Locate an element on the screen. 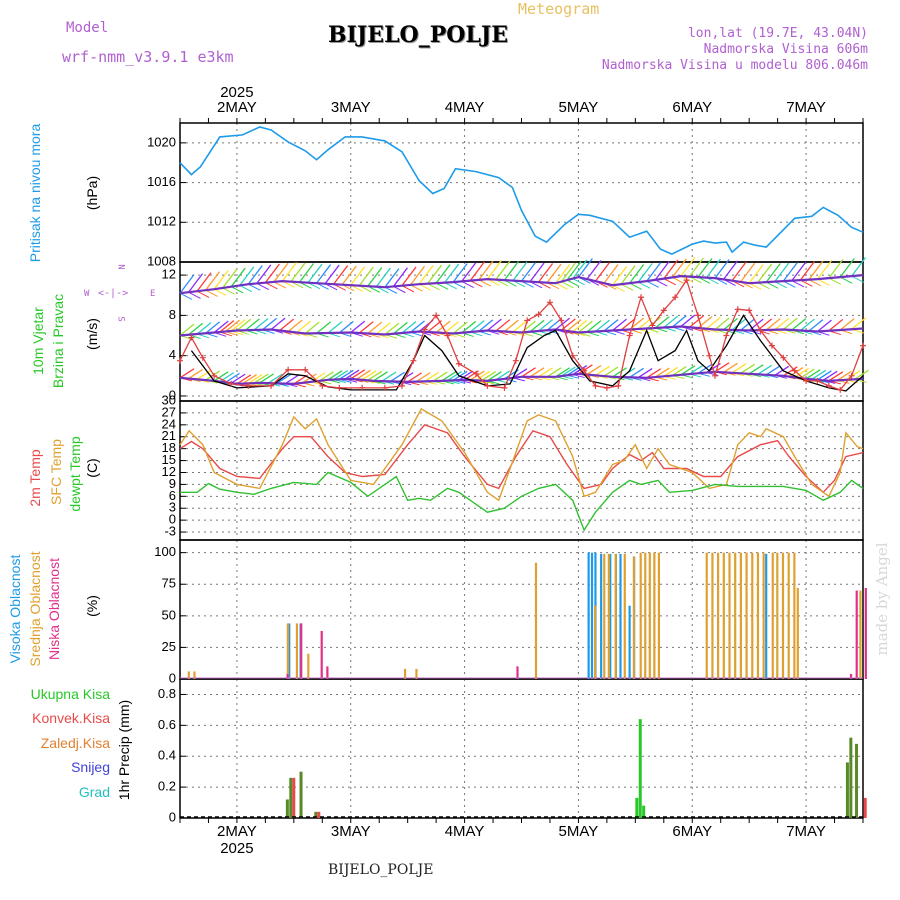  precip-frame is located at coordinates (521, 748).